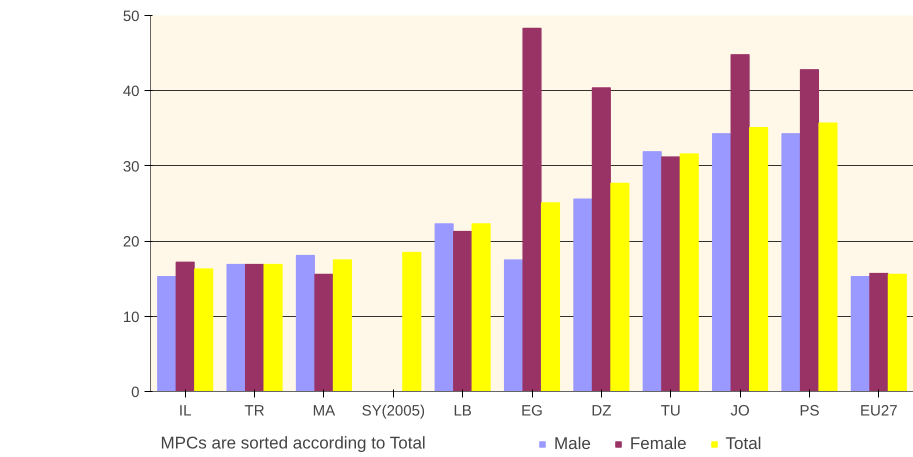  Describe the element at coordinates (658, 444) in the screenshot. I see `legend-label: Female` at that location.